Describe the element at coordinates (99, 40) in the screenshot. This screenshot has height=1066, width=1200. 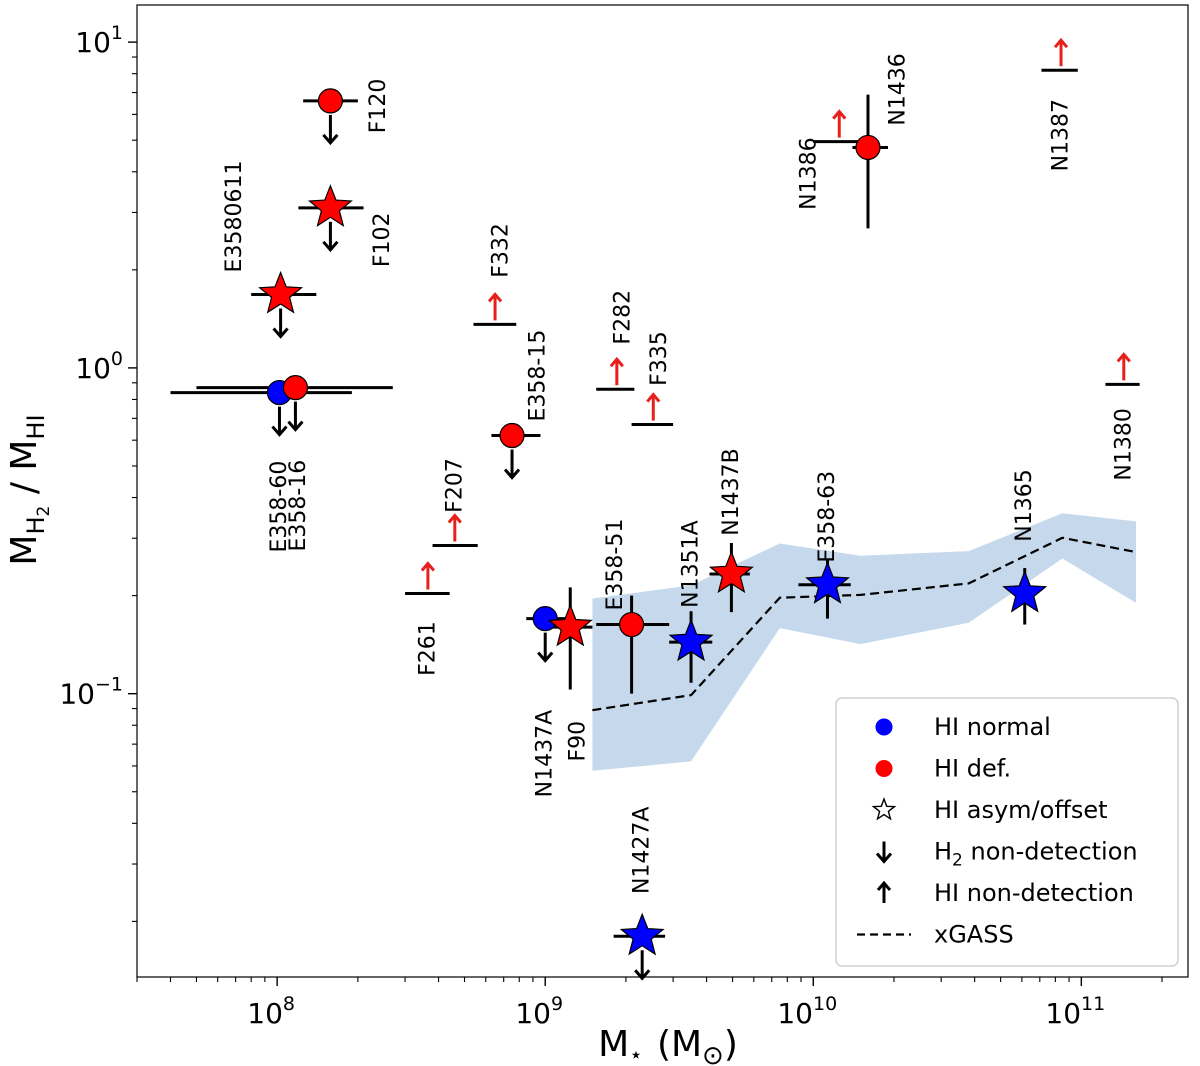
I see `y-tick-label: 10¹` at that location.